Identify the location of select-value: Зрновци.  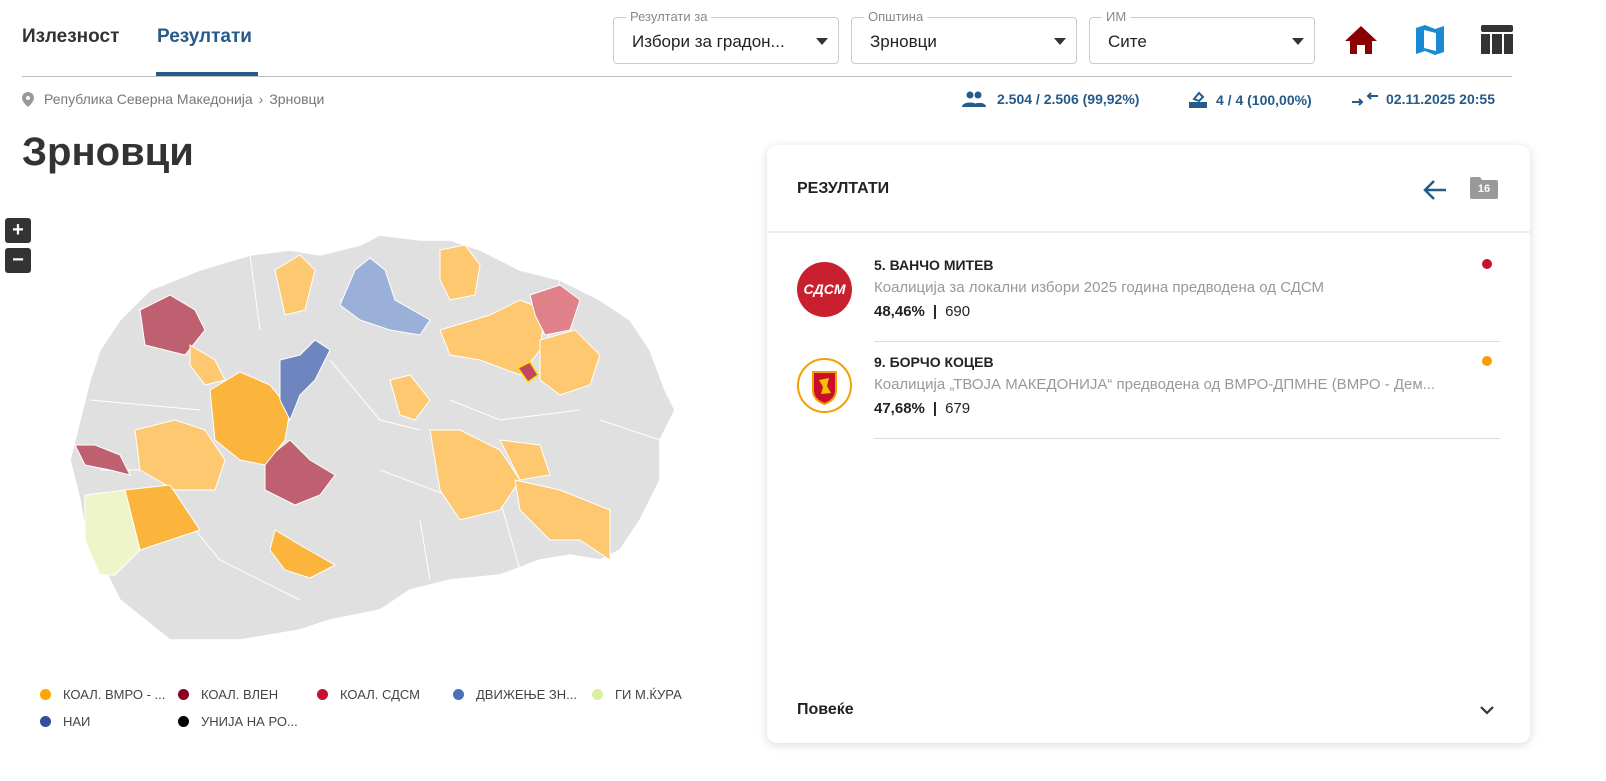
(903, 41).